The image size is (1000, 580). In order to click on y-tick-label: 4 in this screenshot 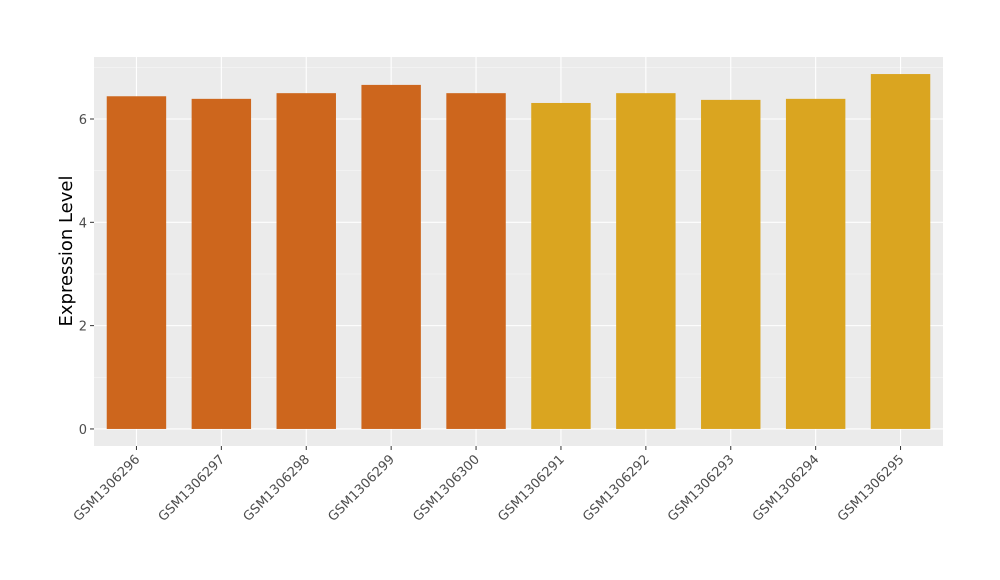, I will do `click(83, 223)`.